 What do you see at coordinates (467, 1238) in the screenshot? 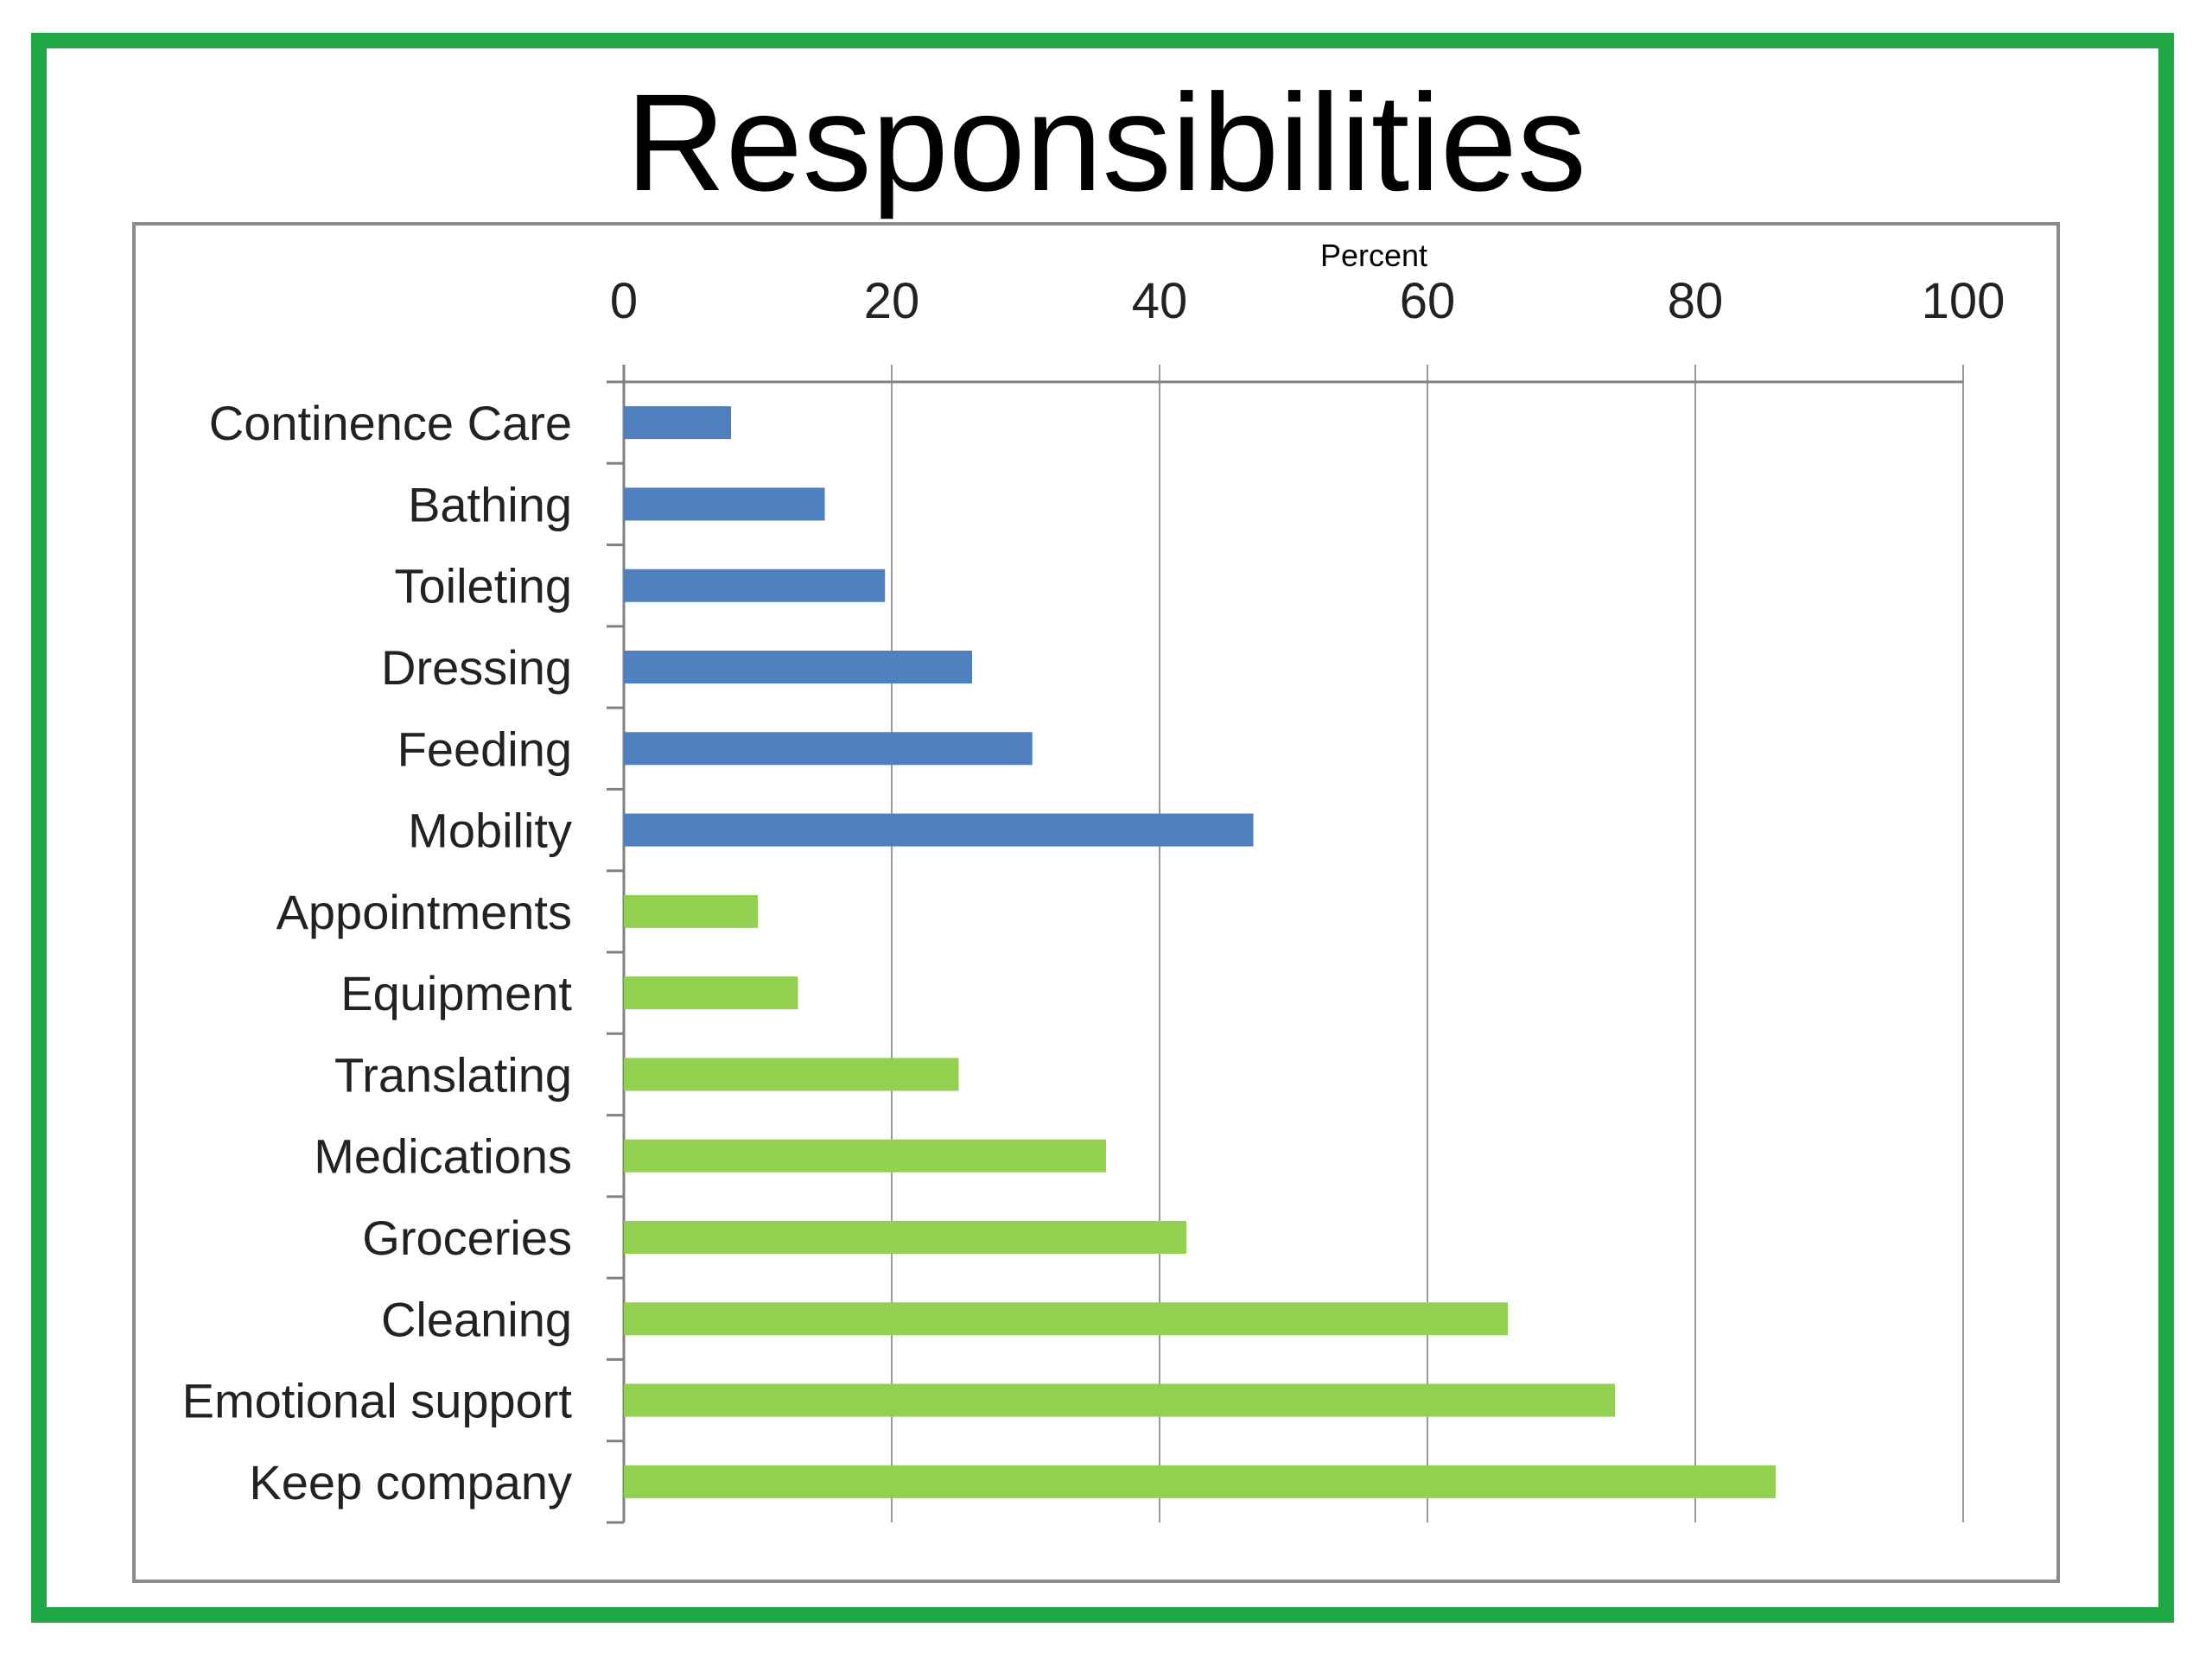
I see `category-label: Groceries` at bounding box center [467, 1238].